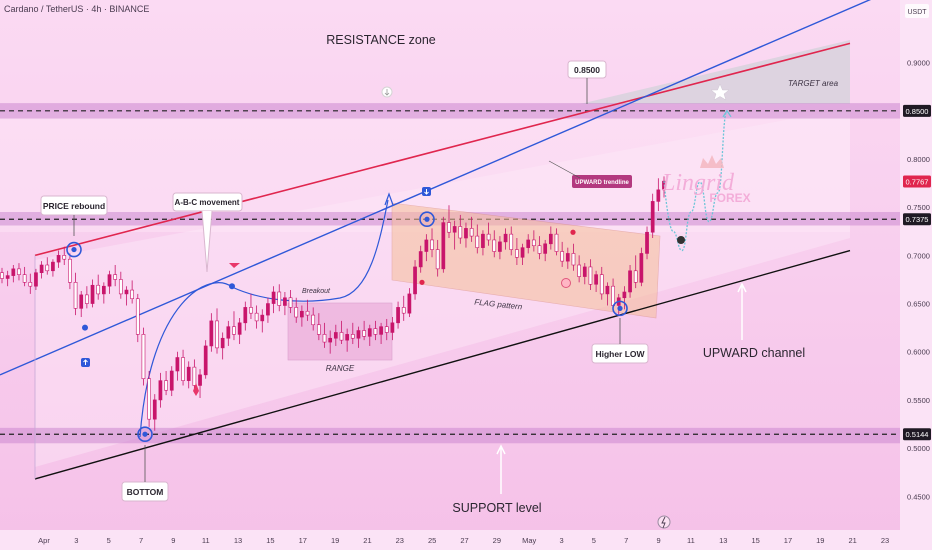 The width and height of the screenshot is (932, 550). I want to click on svg-text: Higher LOW, so click(620, 354).